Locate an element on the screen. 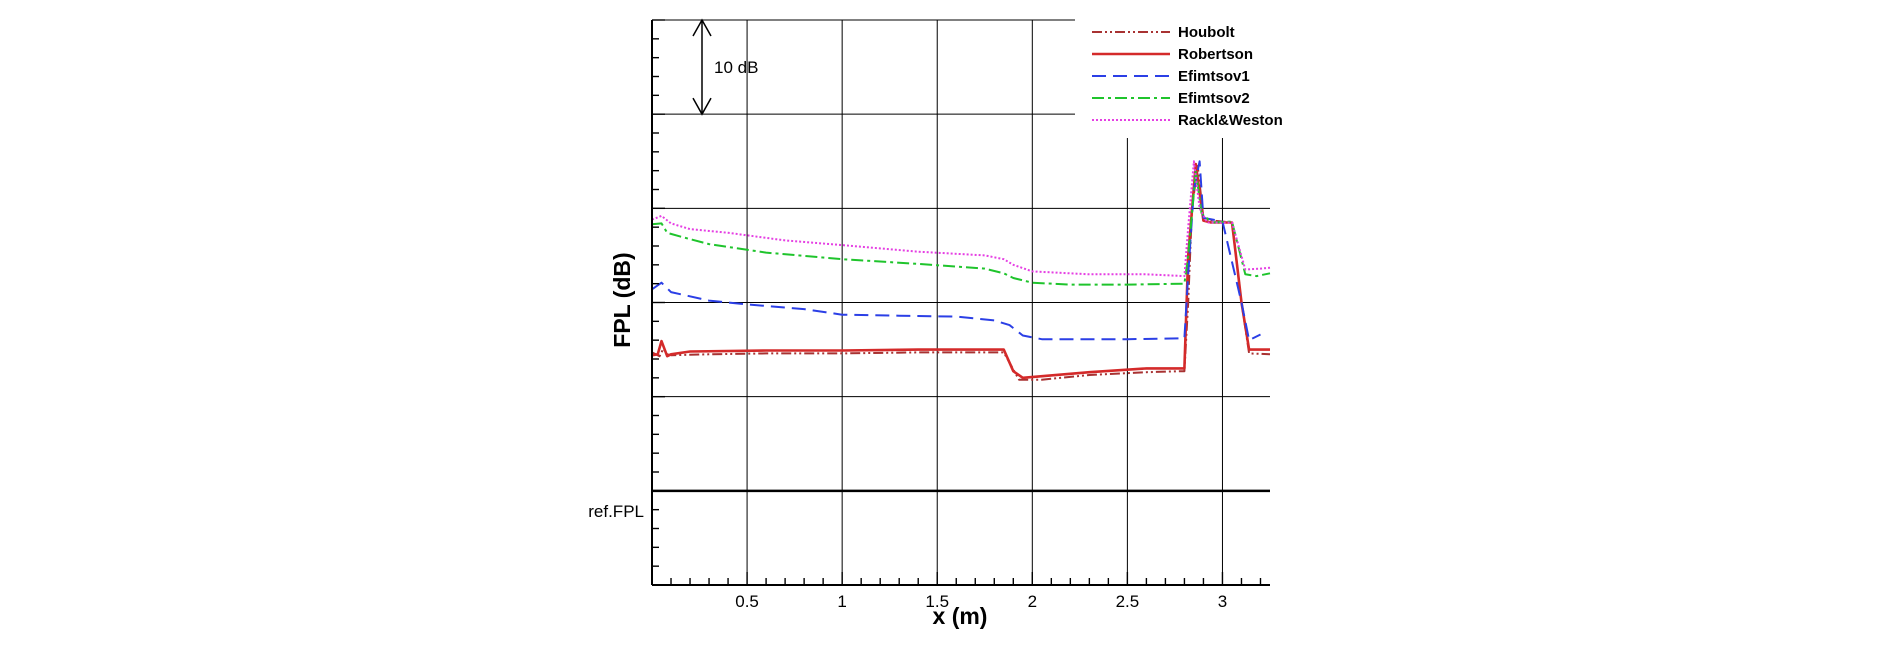  series-lines is located at coordinates (961, 270).